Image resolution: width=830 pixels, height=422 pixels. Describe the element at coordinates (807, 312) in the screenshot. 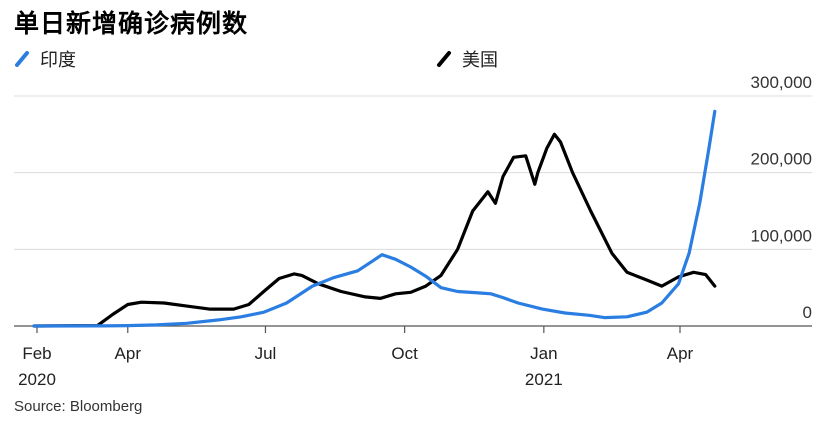

I see `y-tick-label: 0` at that location.